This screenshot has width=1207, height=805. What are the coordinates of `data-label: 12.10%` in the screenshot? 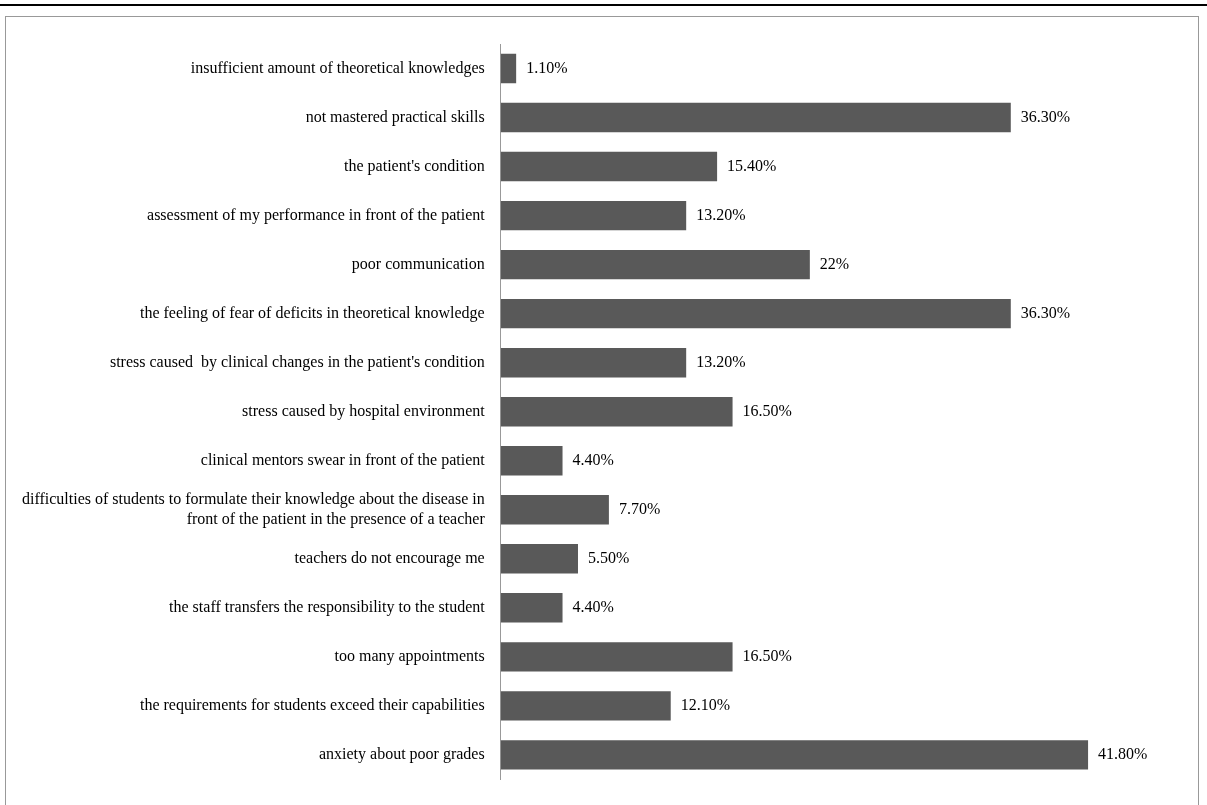 It's located at (705, 705).